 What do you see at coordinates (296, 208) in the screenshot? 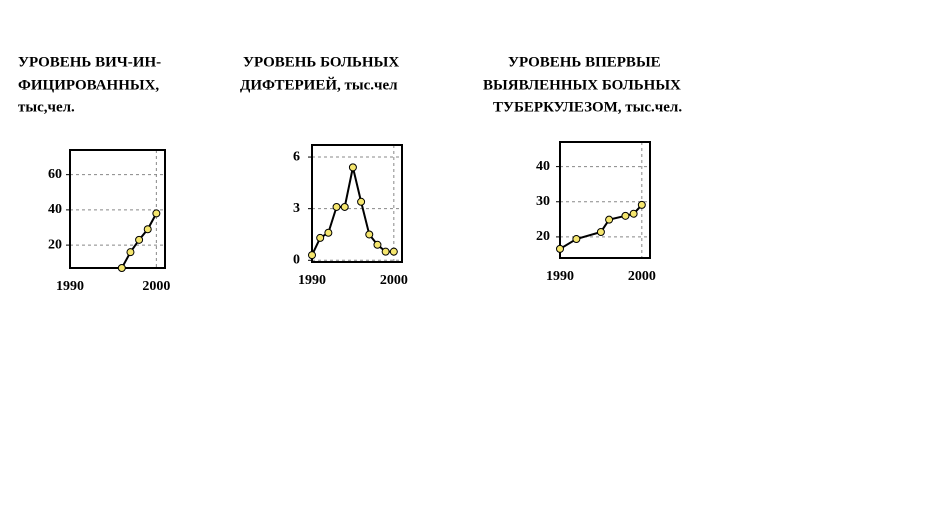
I see `y-tick-label: 3` at bounding box center [296, 208].